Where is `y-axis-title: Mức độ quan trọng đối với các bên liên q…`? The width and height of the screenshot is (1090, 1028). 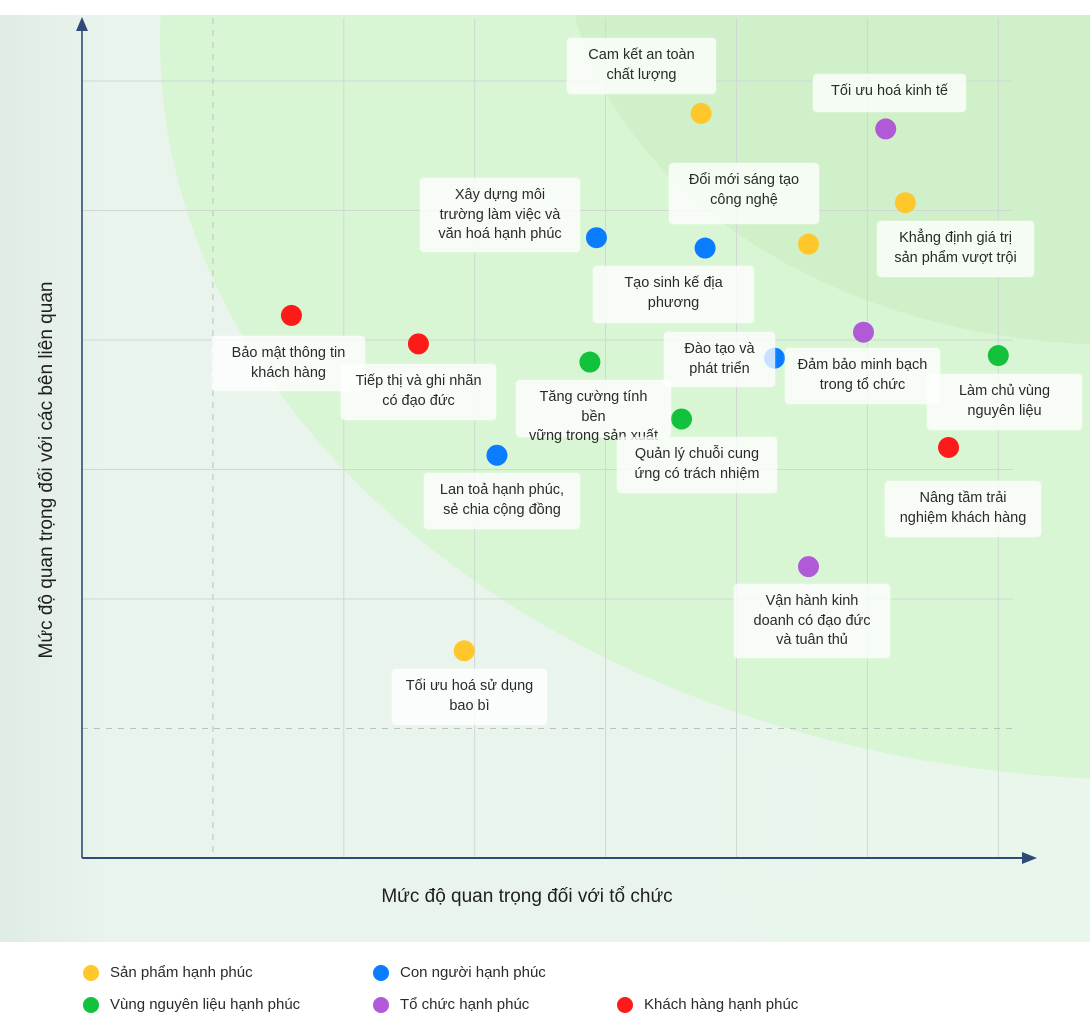 y-axis-title: Mức độ quan trọng đối với các bên liên q… is located at coordinates (46, 470).